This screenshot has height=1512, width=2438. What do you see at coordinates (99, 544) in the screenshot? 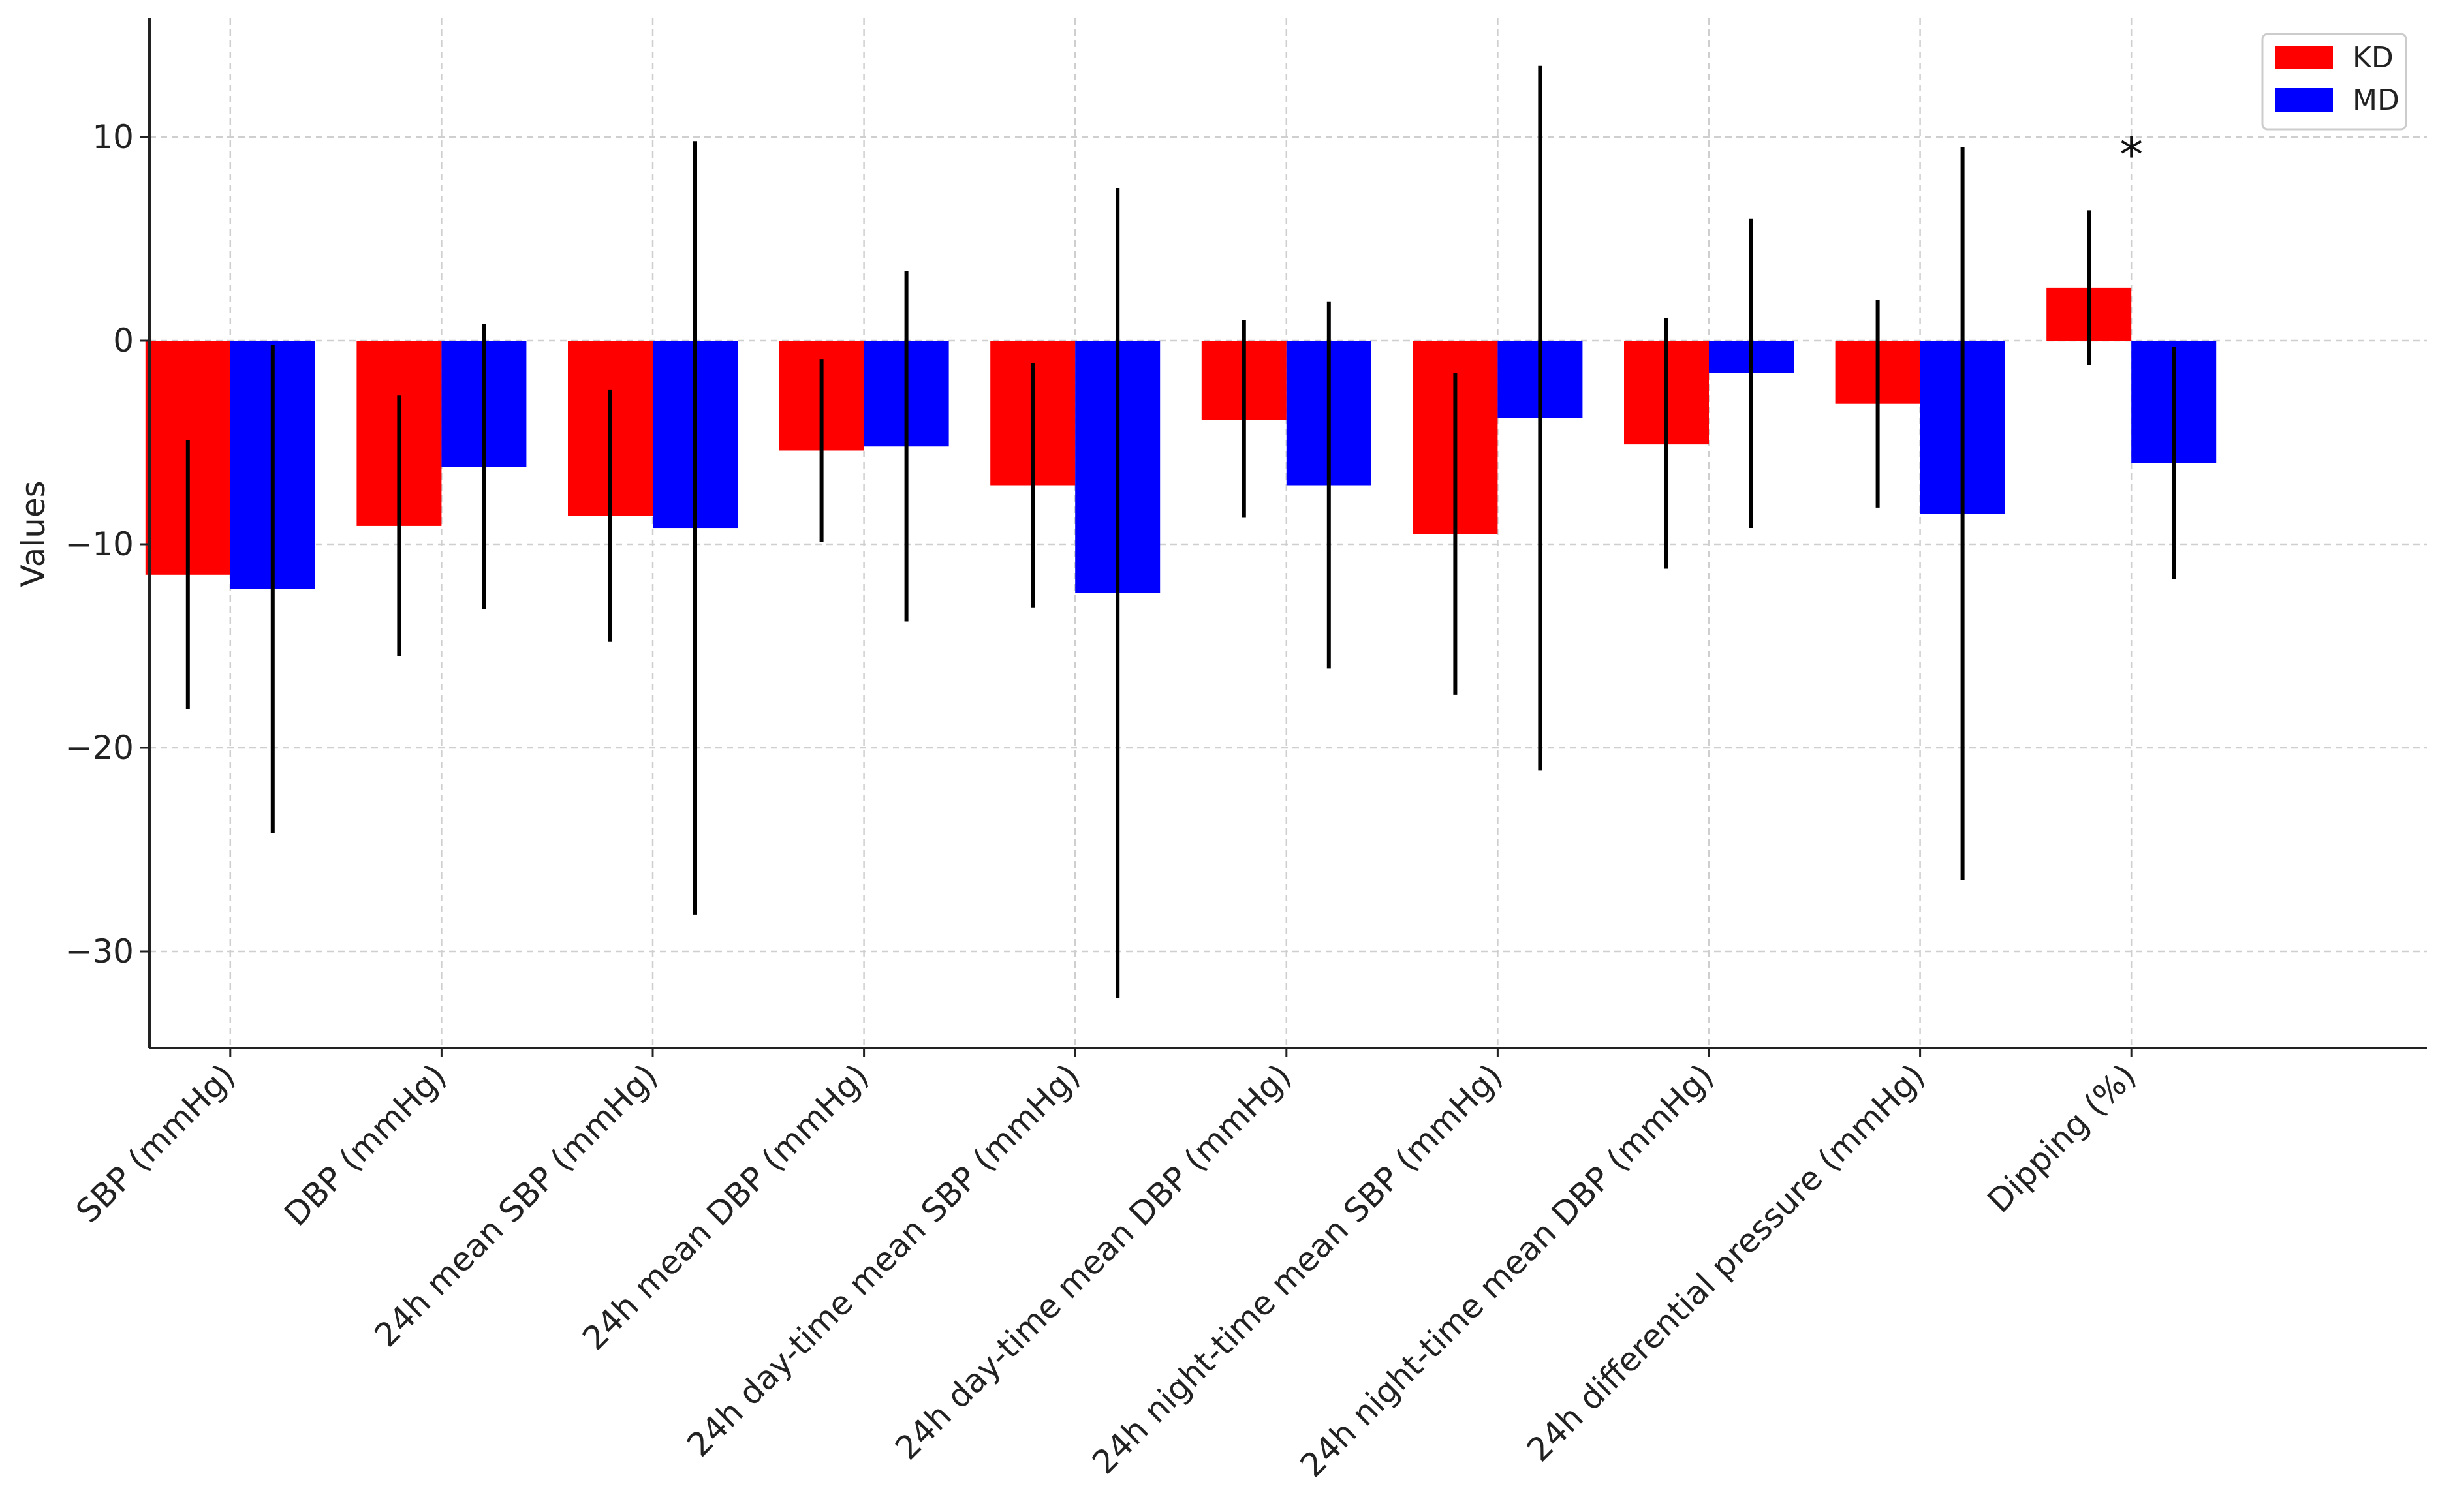
I see `y-tick-label: −10` at bounding box center [99, 544].